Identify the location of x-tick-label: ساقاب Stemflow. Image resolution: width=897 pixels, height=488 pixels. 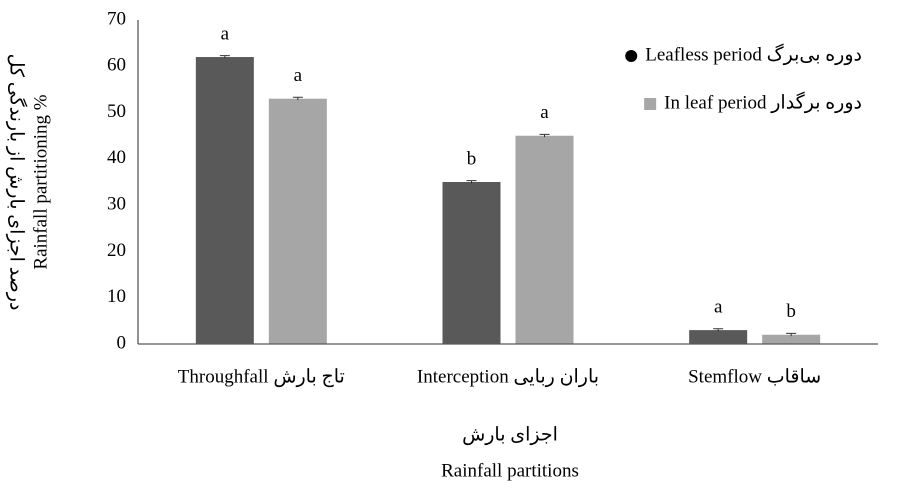
(754, 376).